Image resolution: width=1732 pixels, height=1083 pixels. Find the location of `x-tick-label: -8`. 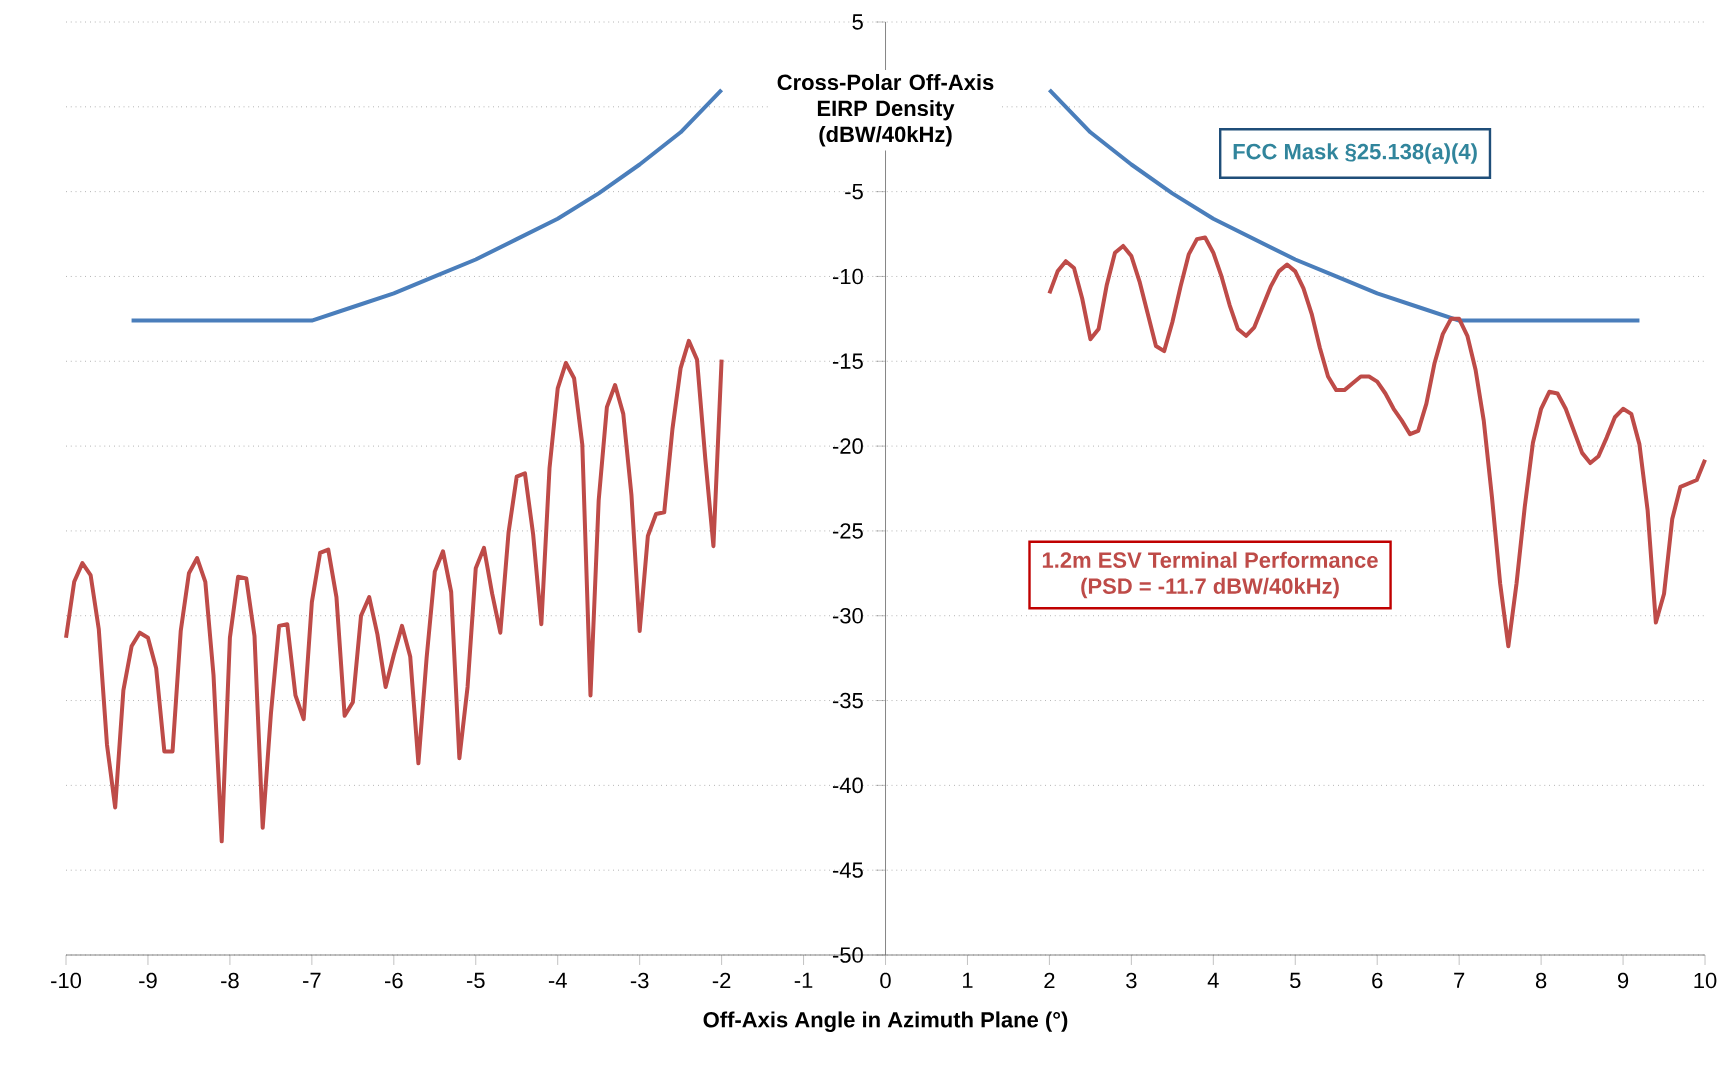

x-tick-label: -8 is located at coordinates (230, 980).